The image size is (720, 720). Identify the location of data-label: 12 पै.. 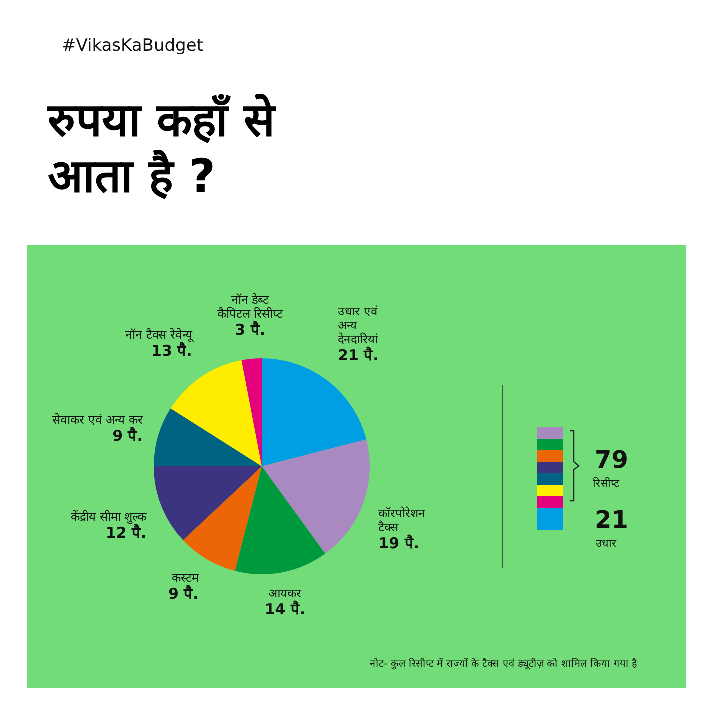
(126, 533).